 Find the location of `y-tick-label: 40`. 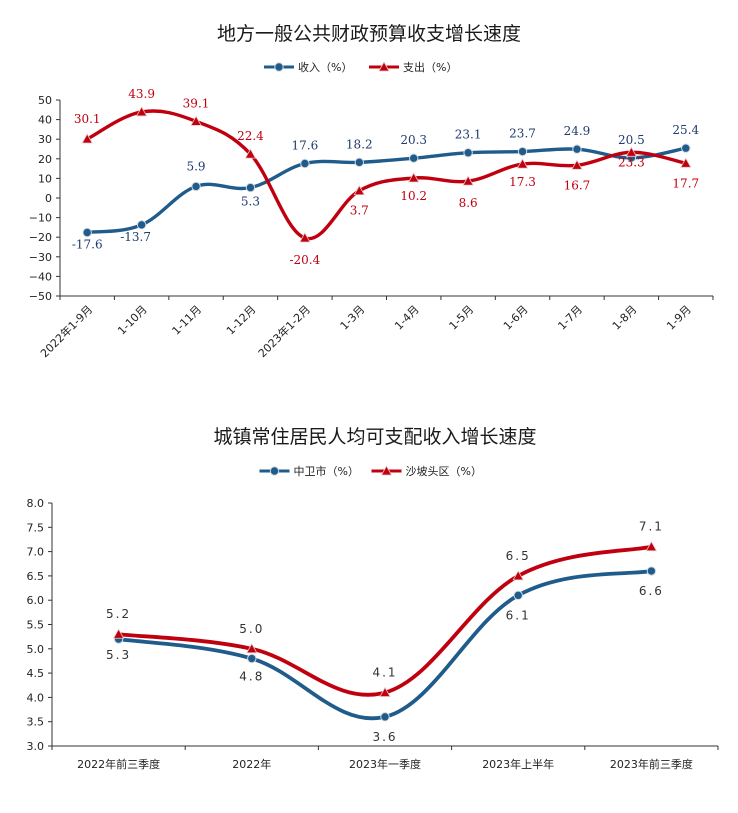

y-tick-label: 40 is located at coordinates (45, 120).